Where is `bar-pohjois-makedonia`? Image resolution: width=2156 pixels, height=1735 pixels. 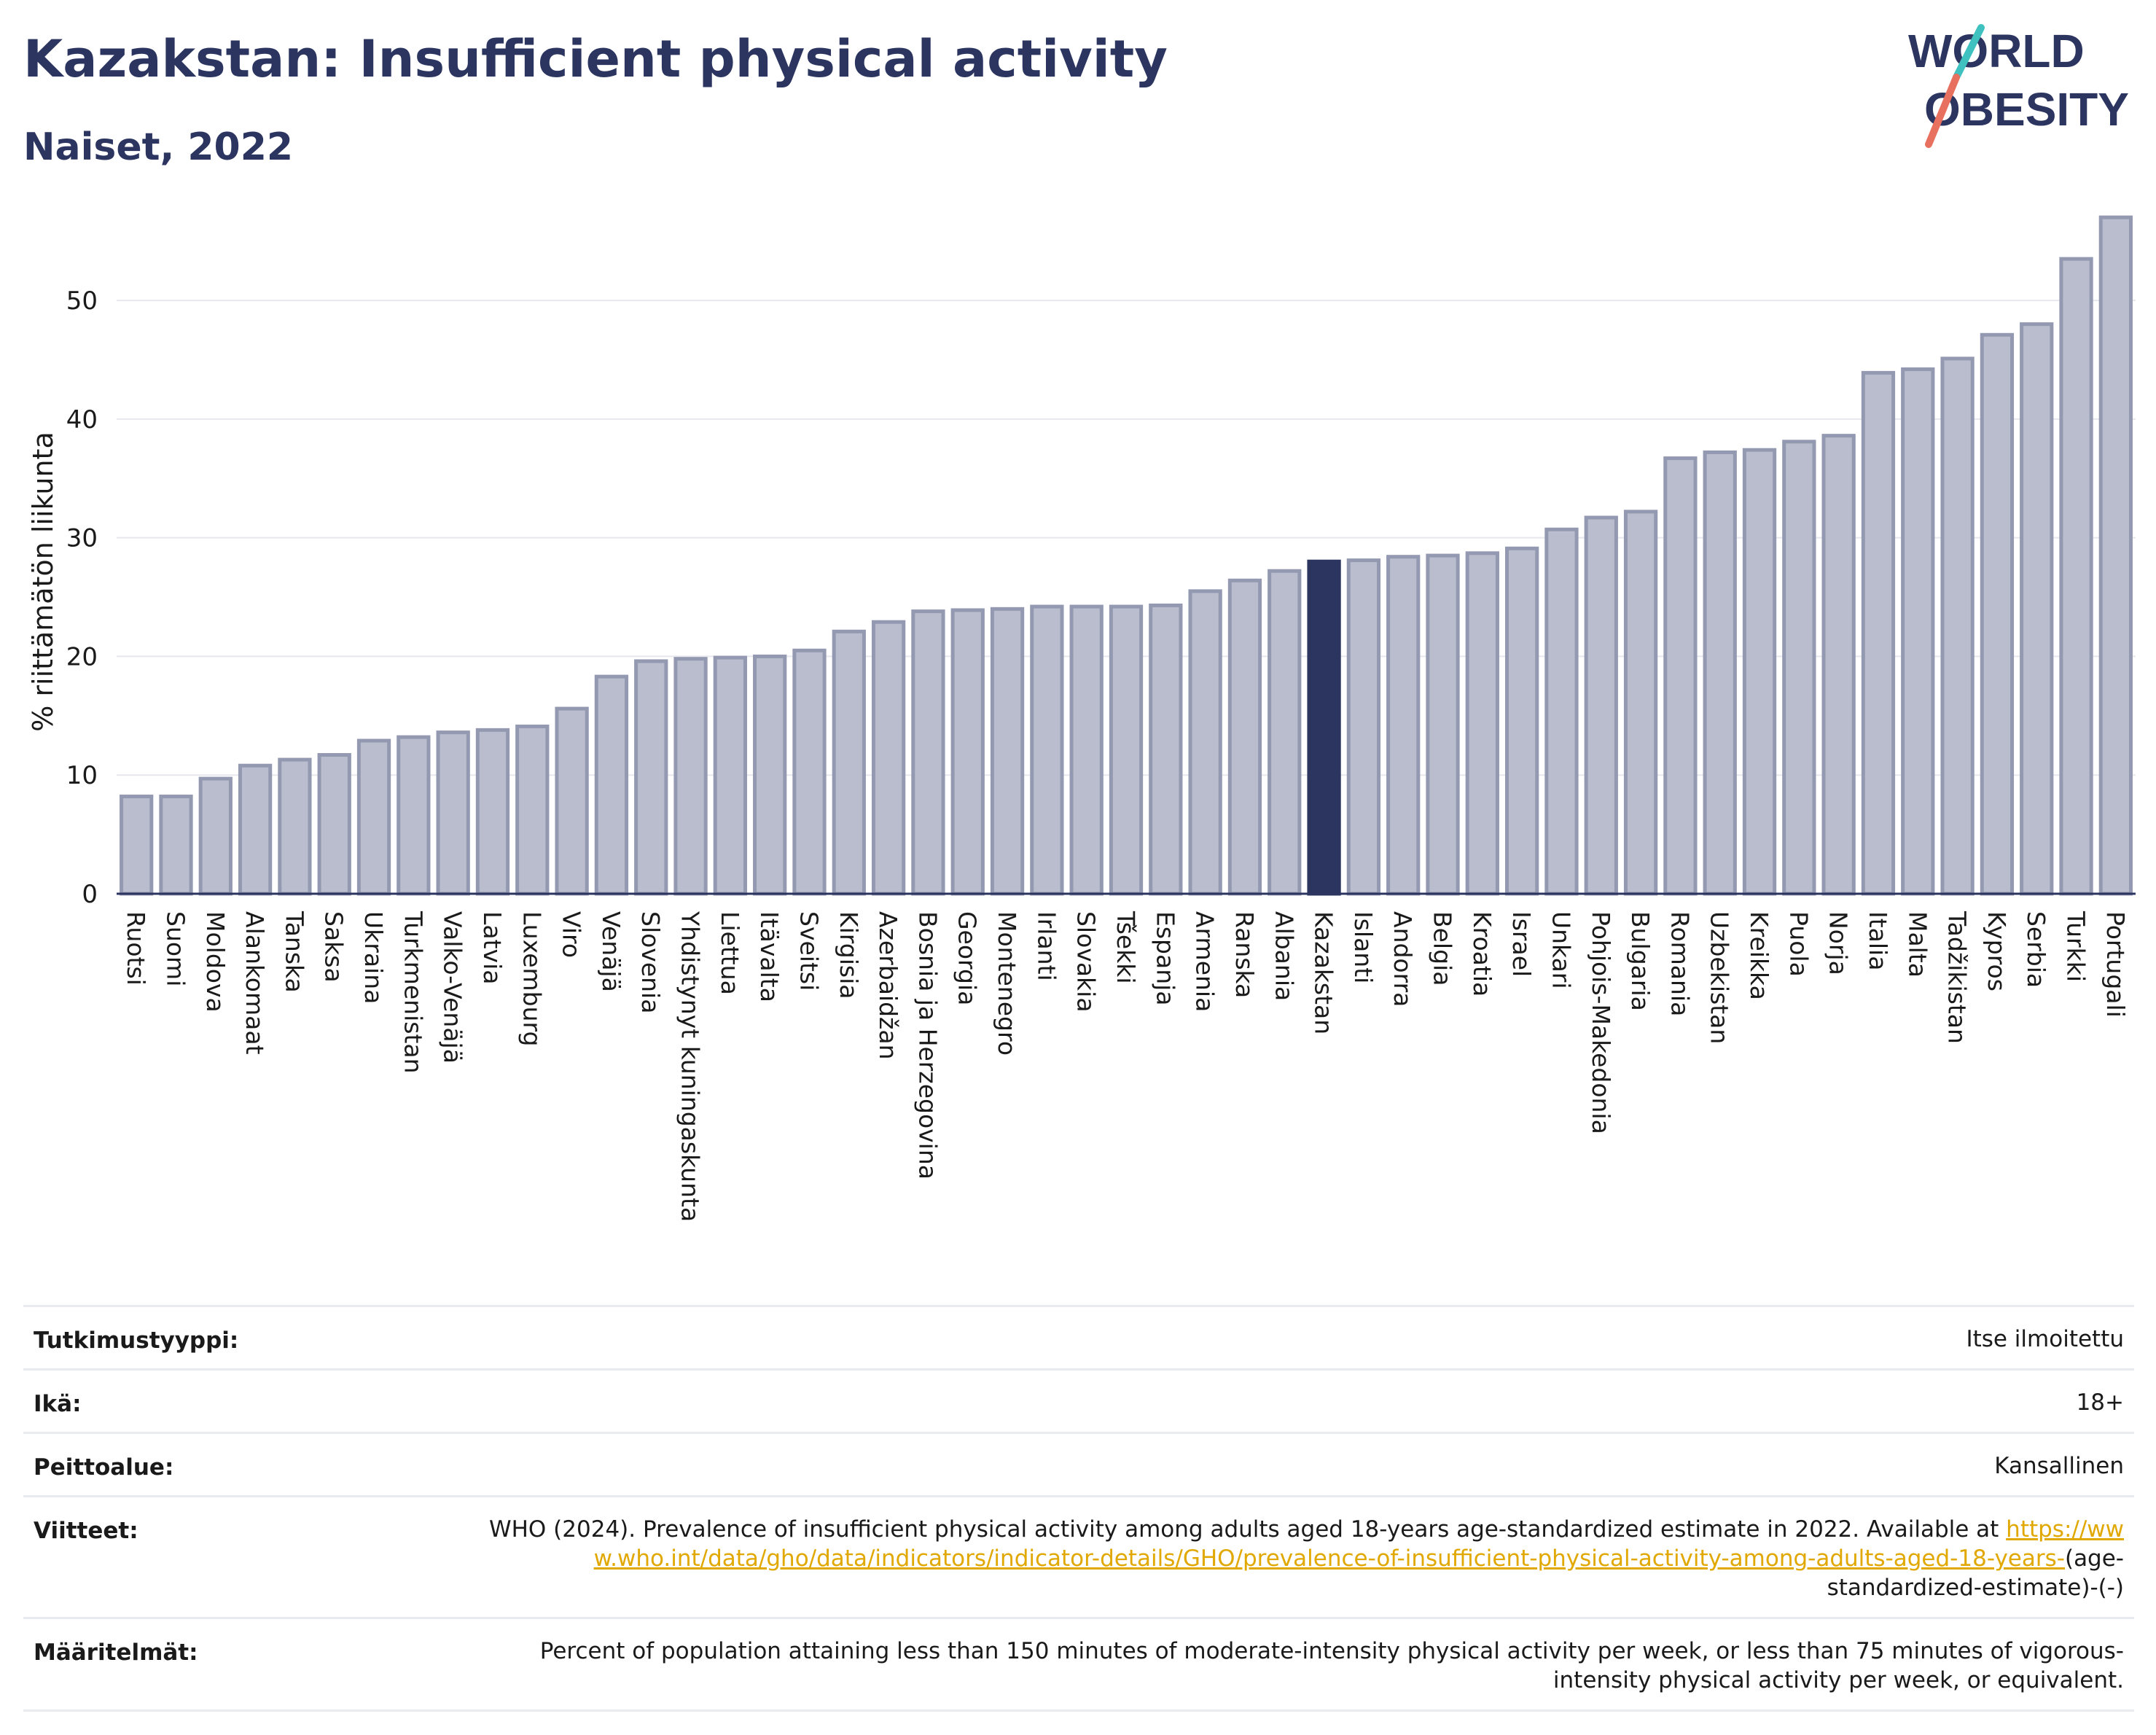
bar-pohjois-makedonia is located at coordinates (1601, 705).